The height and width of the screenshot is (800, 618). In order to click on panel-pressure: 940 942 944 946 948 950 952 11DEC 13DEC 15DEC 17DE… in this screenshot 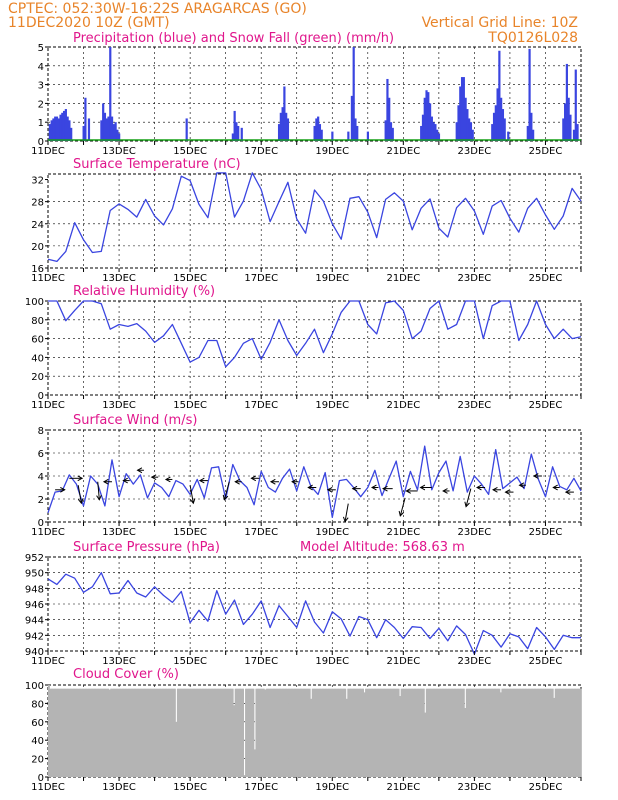, I will do `click(303, 603)`.